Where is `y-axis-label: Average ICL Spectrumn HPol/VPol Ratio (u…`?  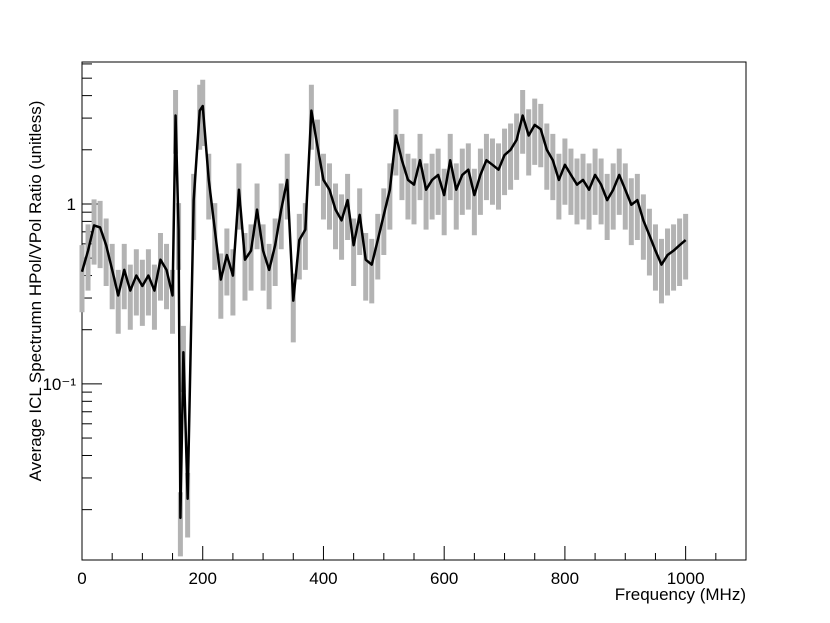 y-axis-label: Average ICL Spectrumn HPol/VPol Ratio (u… is located at coordinates (35, 291).